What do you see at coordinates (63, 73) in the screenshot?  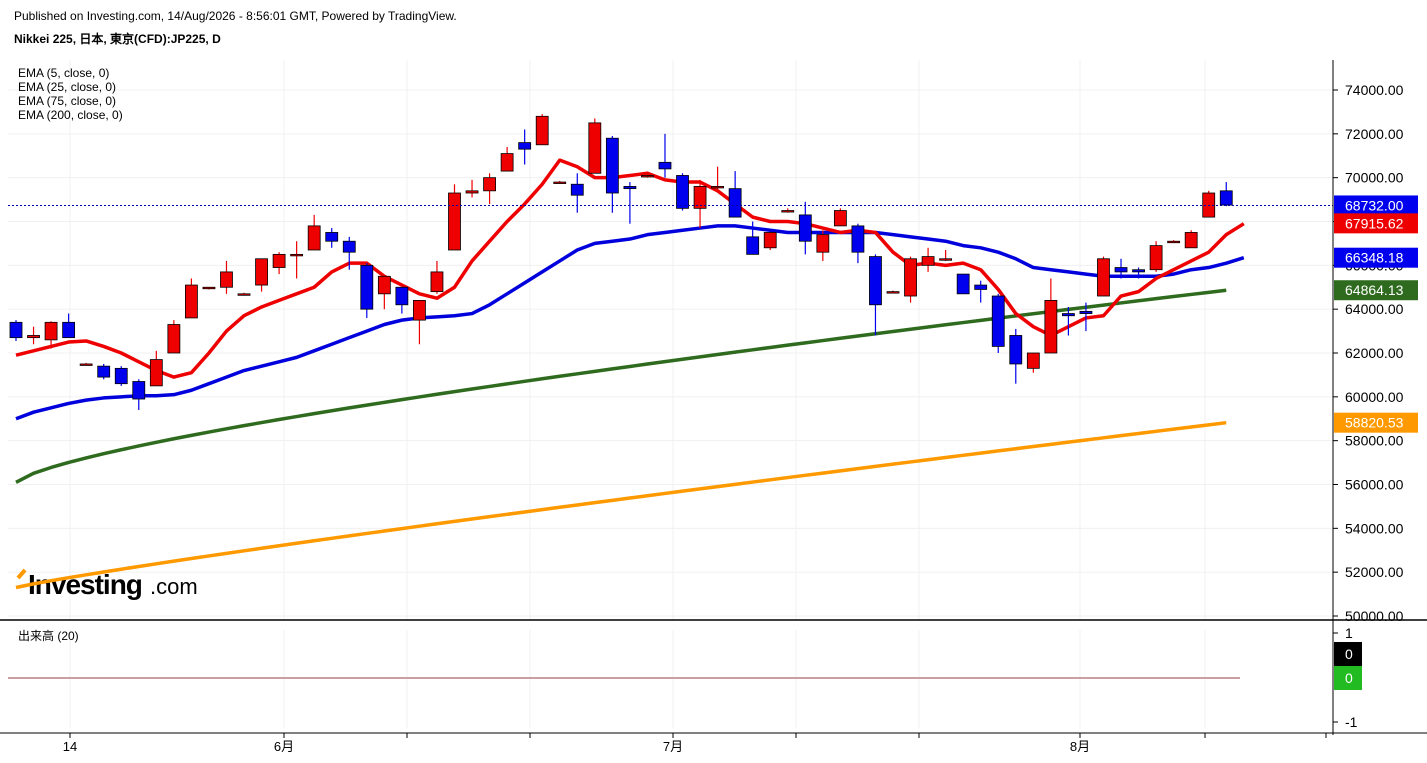 I see `legend-ema5: EMA (5, close, 0)` at bounding box center [63, 73].